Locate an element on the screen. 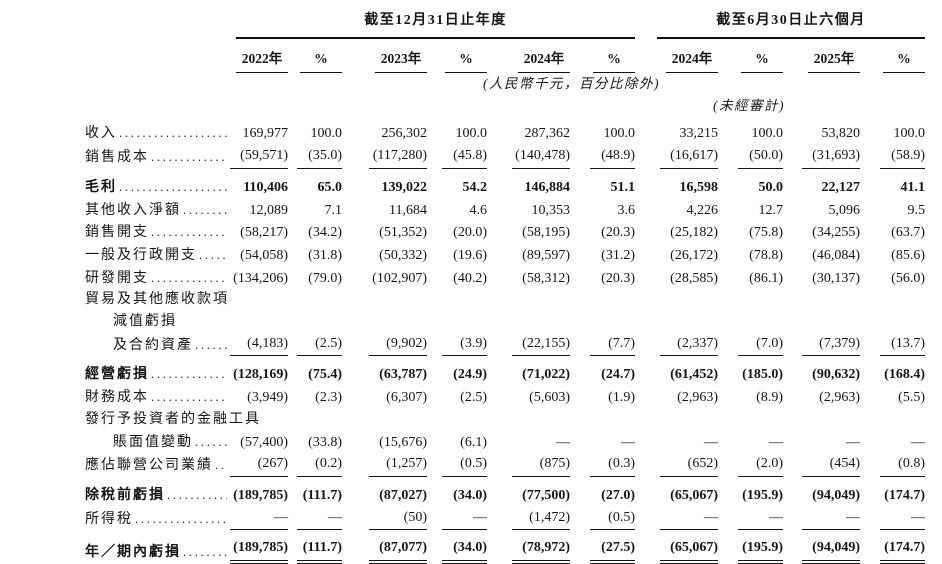  cell-value: (875) is located at coordinates (528, 465).